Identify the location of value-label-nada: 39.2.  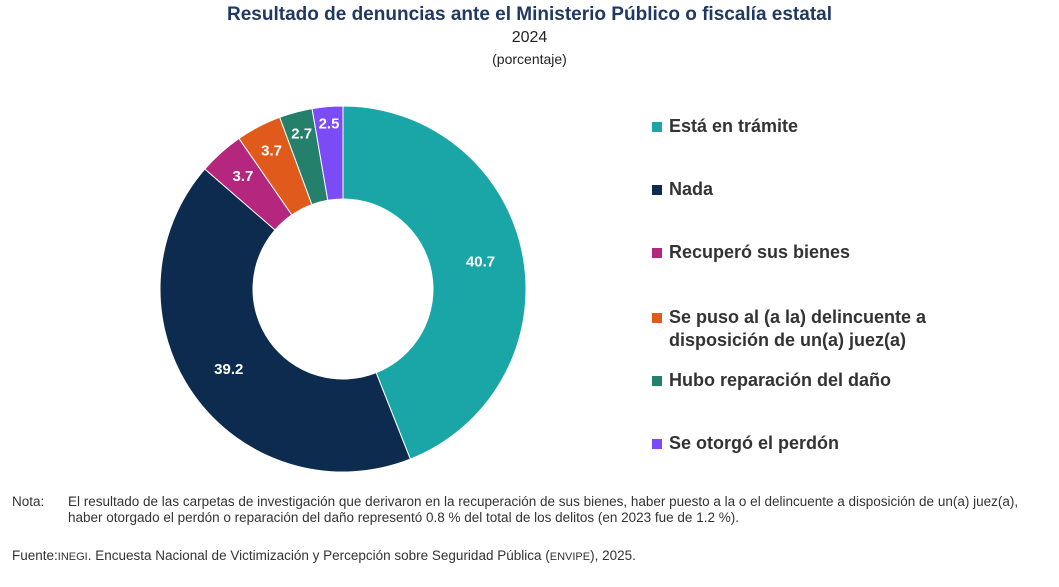
(228, 369).